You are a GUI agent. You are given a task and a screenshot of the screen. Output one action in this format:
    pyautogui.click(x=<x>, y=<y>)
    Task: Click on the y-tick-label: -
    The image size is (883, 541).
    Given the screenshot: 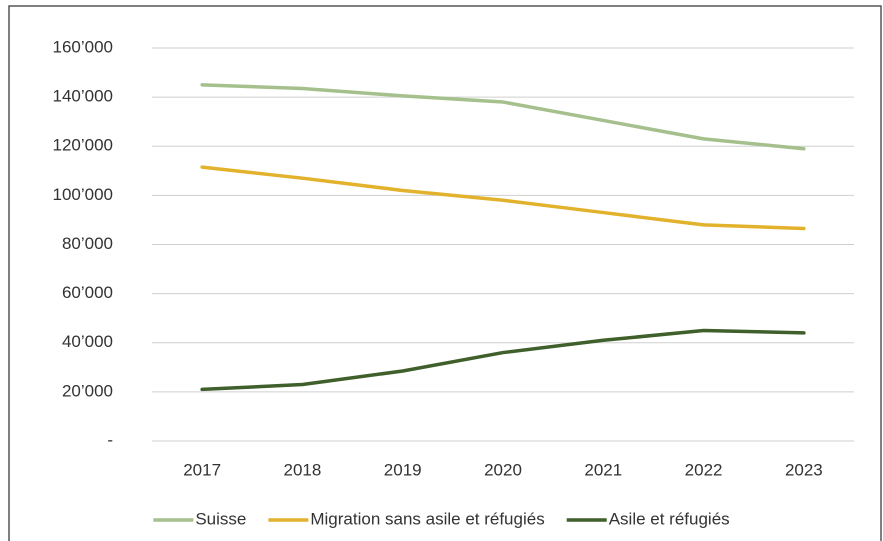 What is the action you would take?
    pyautogui.click(x=110, y=439)
    